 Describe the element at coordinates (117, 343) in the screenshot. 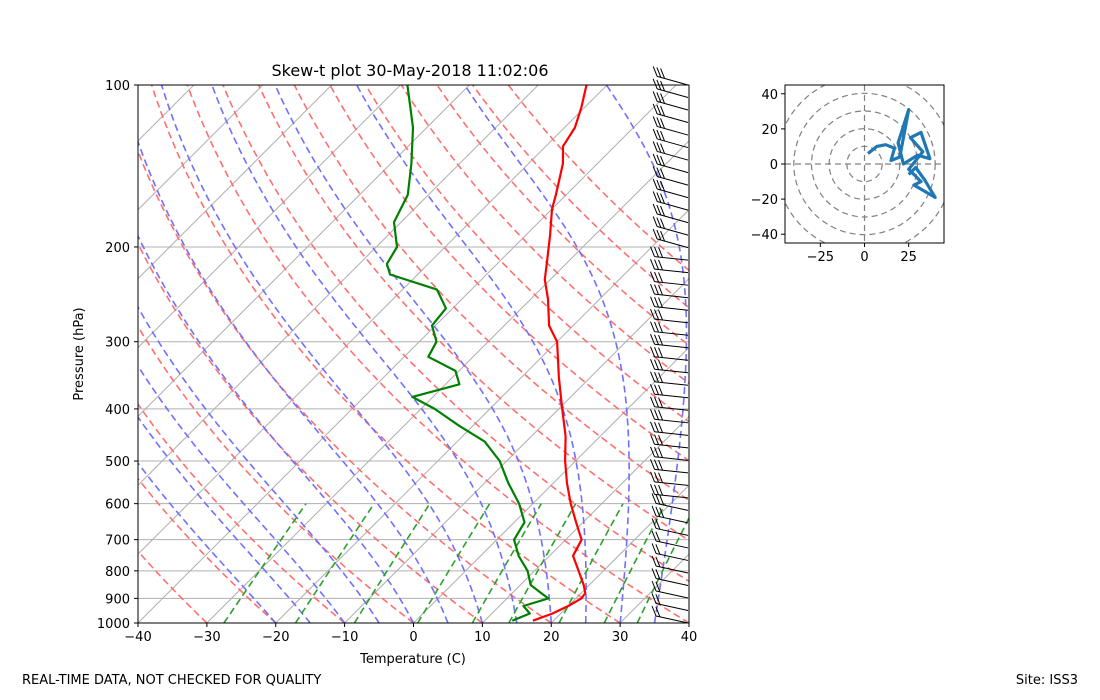

I see `skewt-y-tick-label: 300` at that location.